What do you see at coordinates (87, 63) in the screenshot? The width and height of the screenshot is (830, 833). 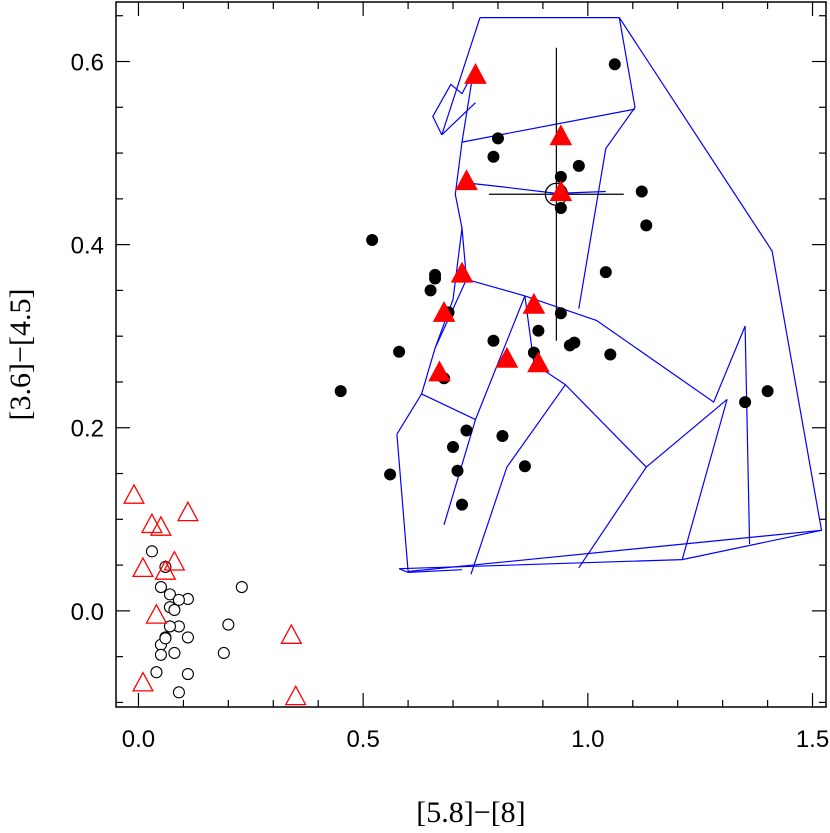 I see `y-tick-label: 0.6` at bounding box center [87, 63].